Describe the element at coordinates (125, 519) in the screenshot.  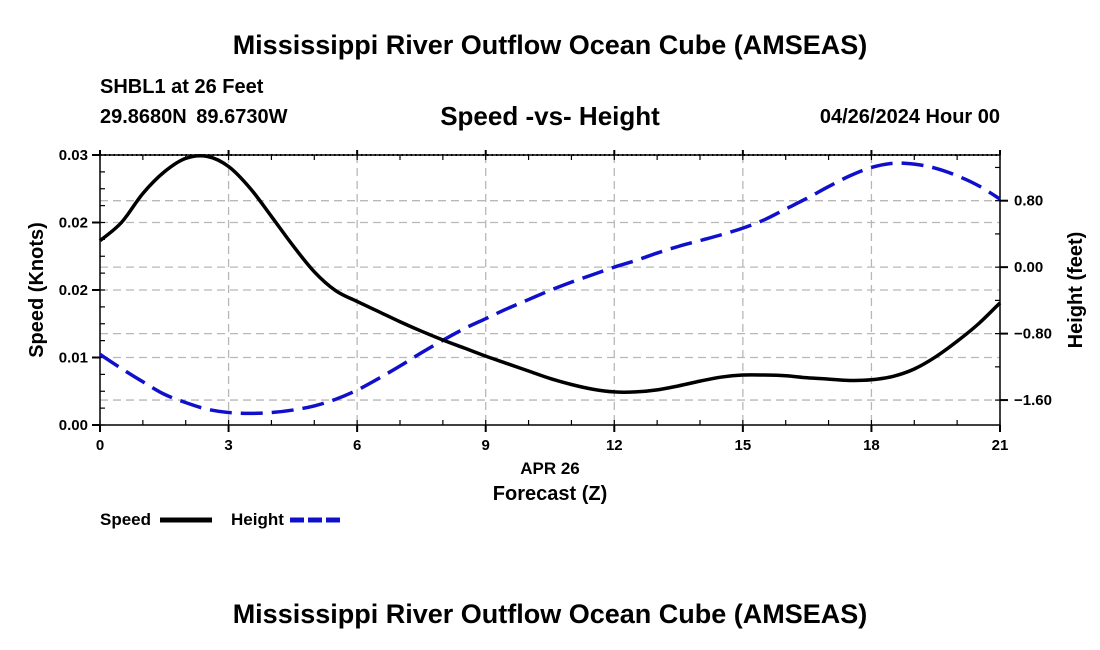
I see `legend-speed-label: Speed` at that location.